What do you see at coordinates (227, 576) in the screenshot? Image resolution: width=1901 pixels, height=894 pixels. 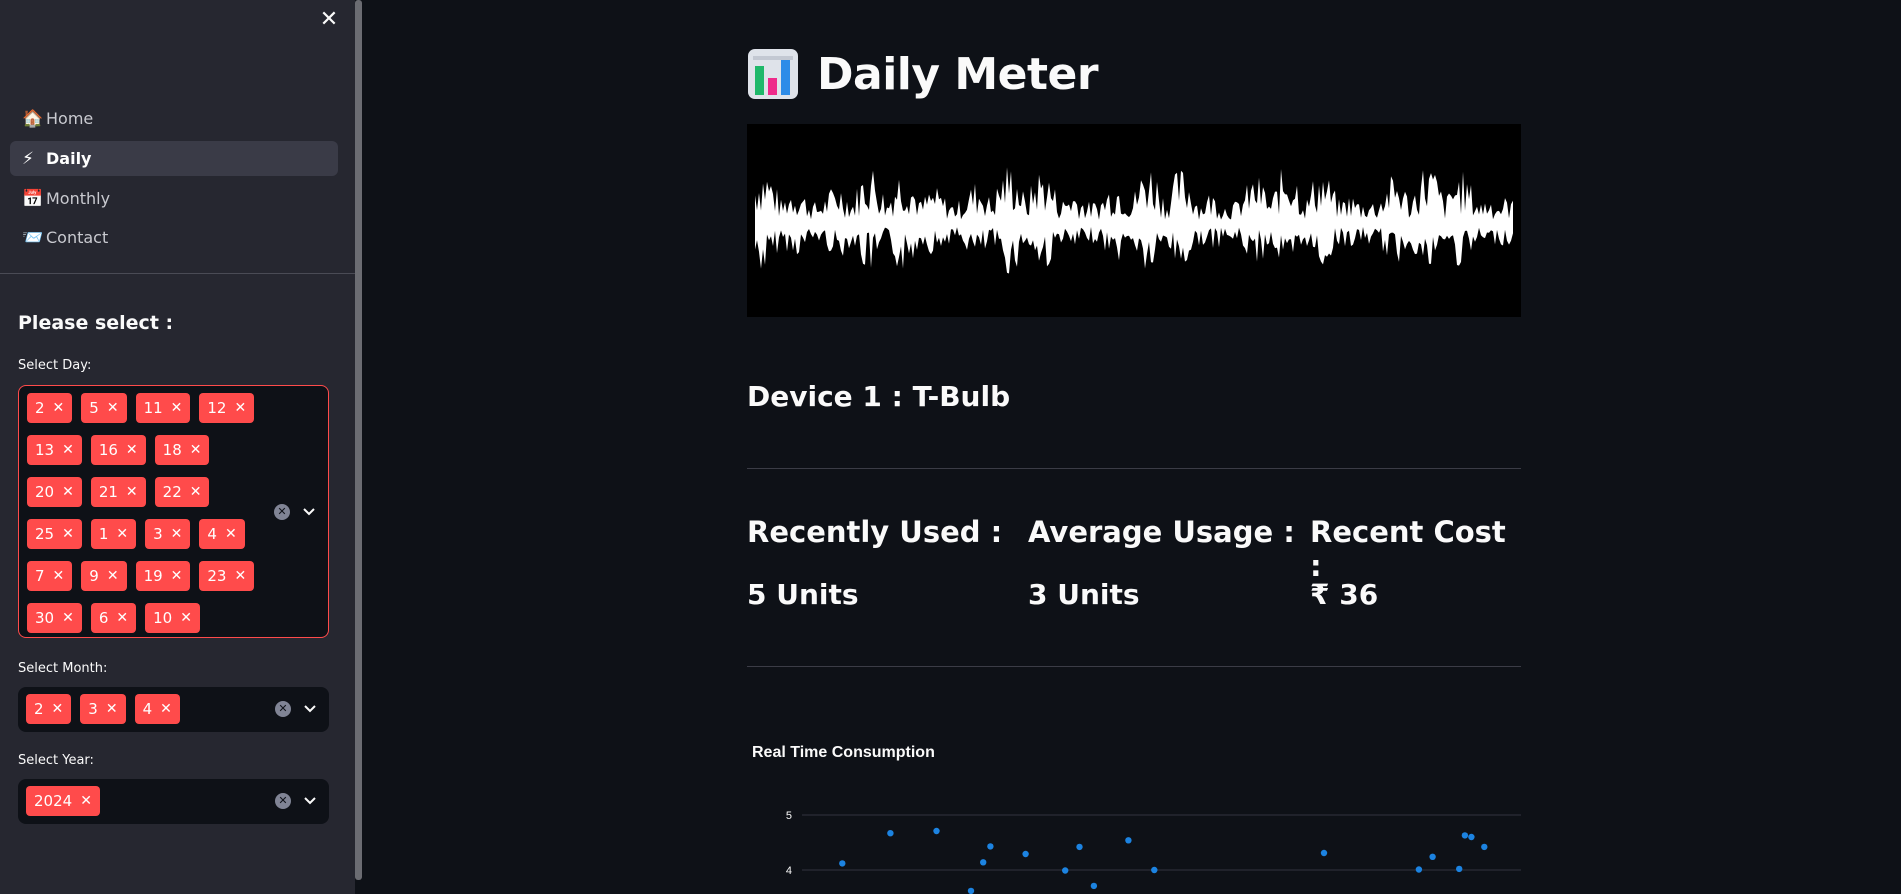 I see `day-tag: 23 ✕` at bounding box center [227, 576].